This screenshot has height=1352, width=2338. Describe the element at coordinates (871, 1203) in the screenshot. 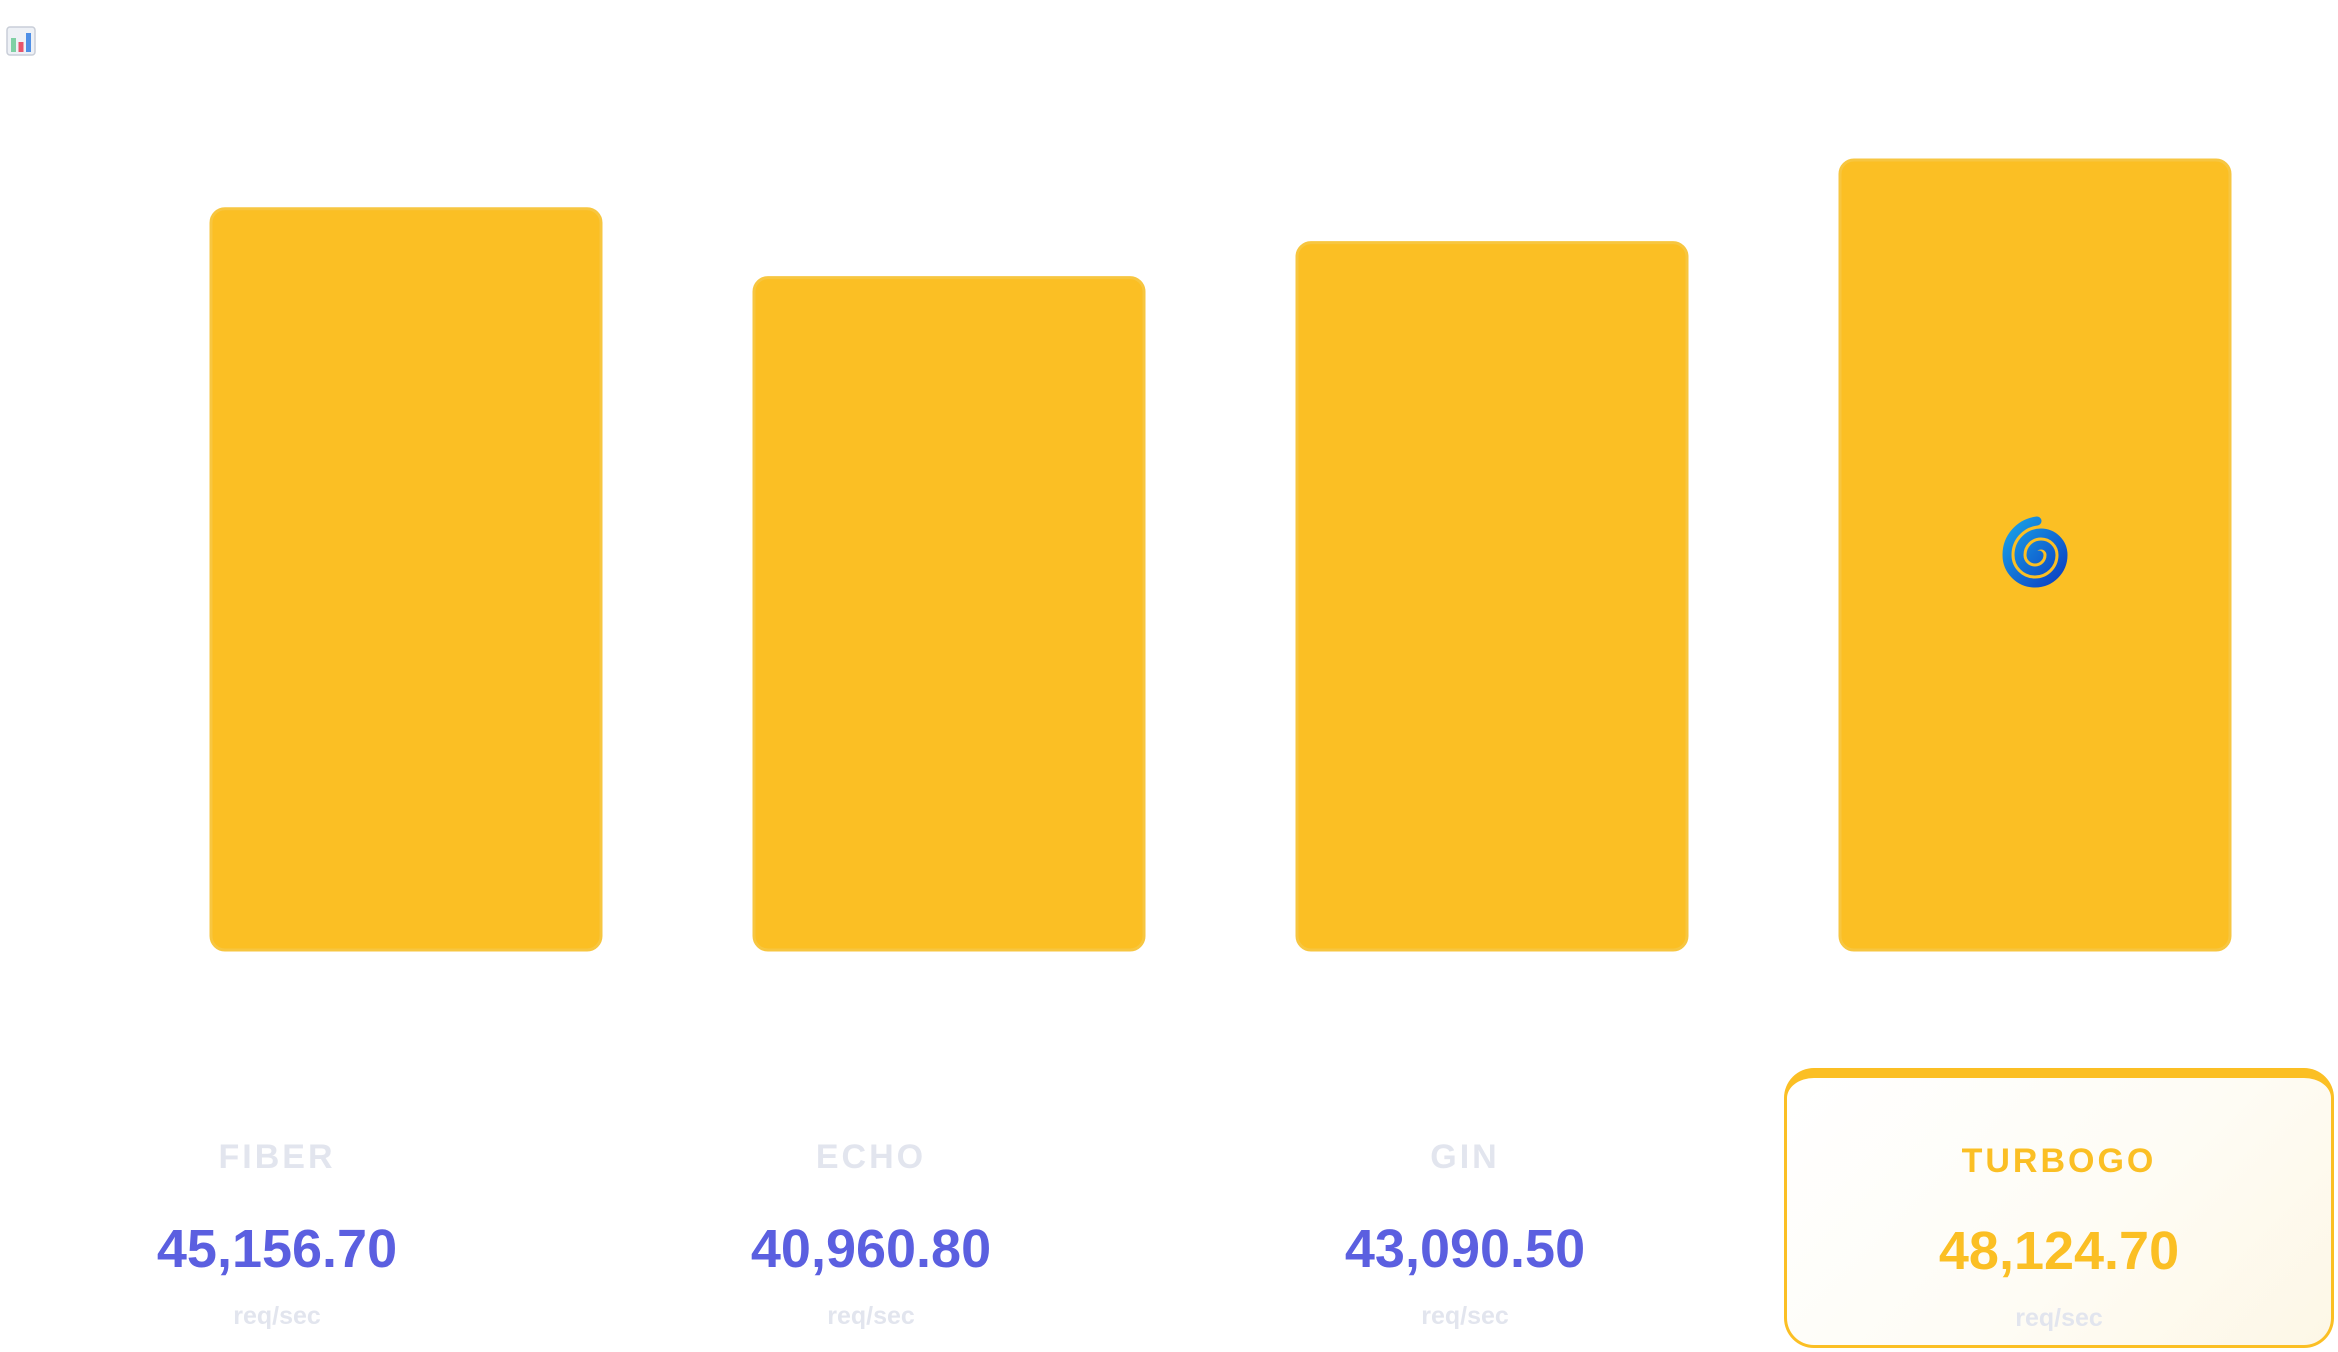

I see `bar-label-echo: ECHO 40,960.80 req/sec` at that location.